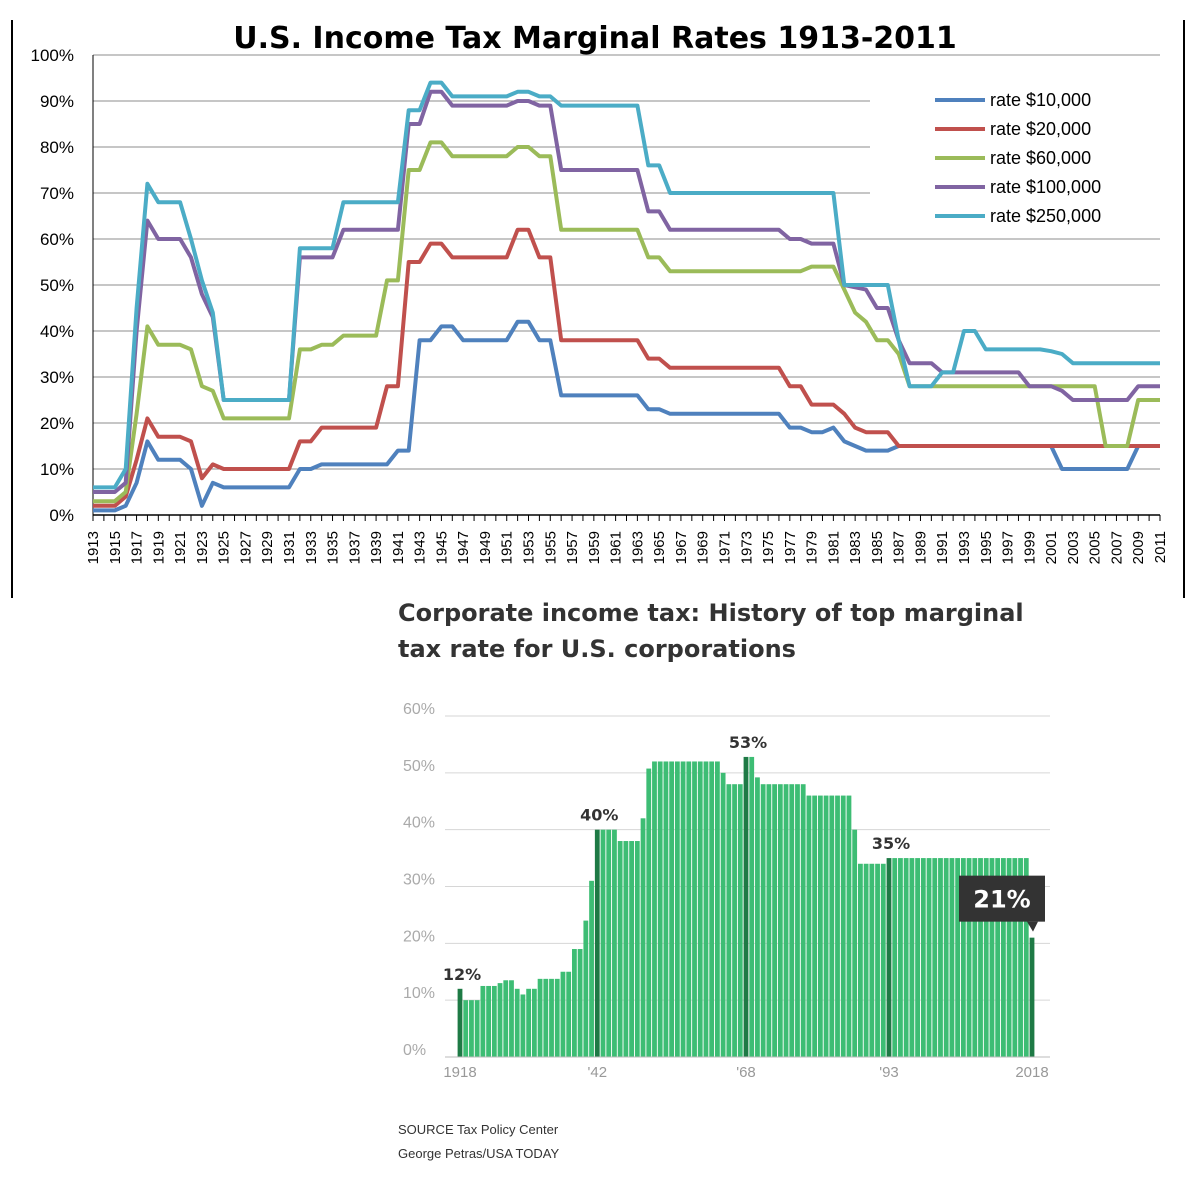 The width and height of the screenshot is (1200, 1200). I want to click on chart1-x-tick-label: 1917, so click(137, 547).